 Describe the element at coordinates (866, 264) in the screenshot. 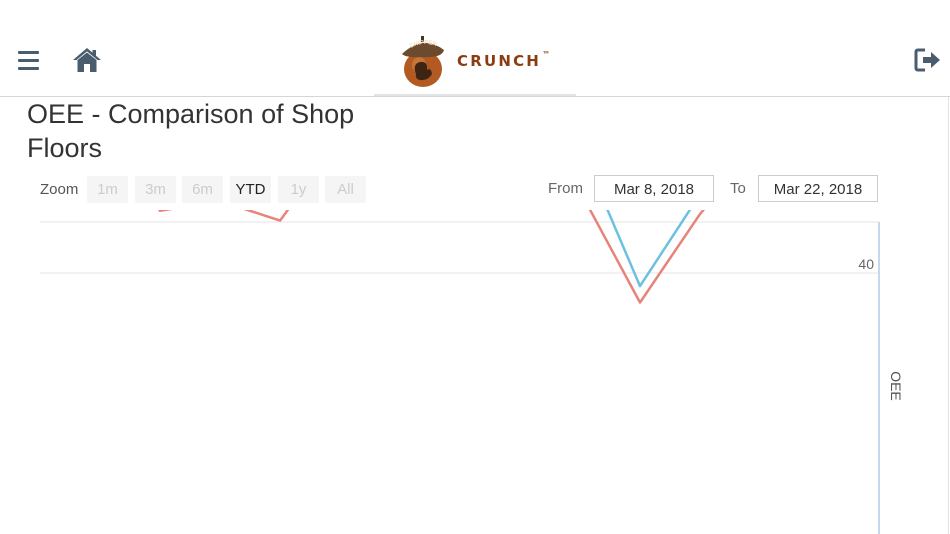

I see `y-tick-label: 40` at that location.